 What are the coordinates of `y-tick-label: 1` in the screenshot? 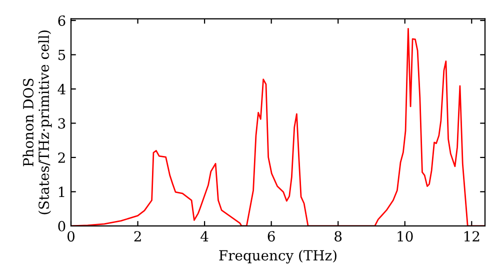 It's located at (61, 191).